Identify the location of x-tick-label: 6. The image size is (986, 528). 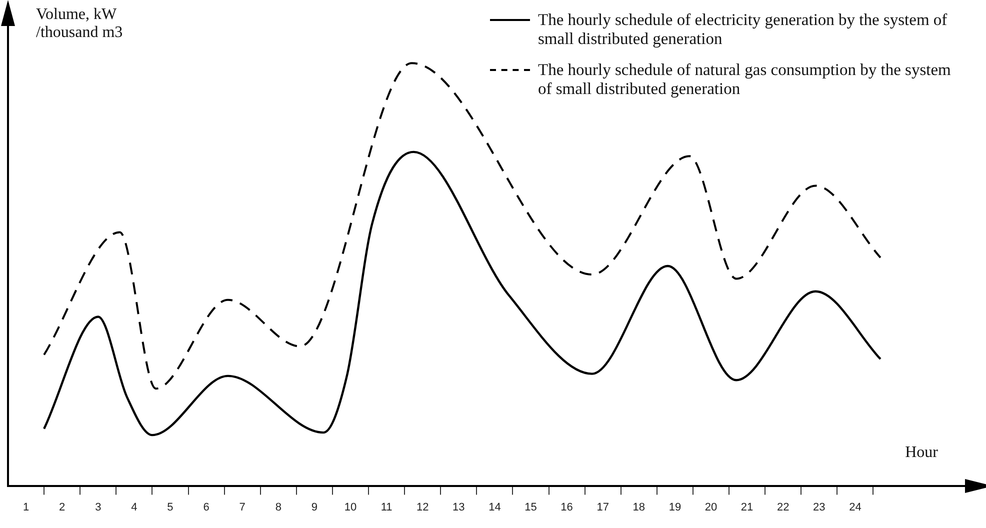
(206, 507).